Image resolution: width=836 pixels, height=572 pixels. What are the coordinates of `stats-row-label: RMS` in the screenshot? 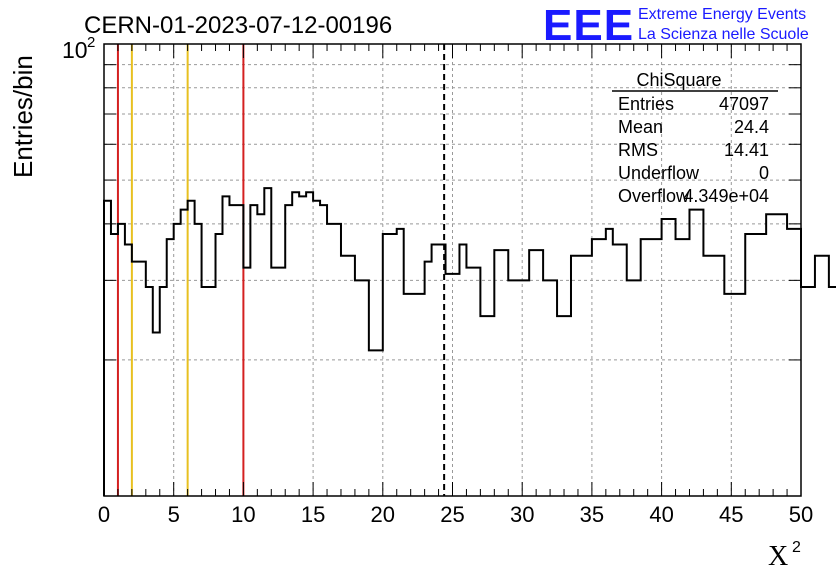 It's located at (638, 150).